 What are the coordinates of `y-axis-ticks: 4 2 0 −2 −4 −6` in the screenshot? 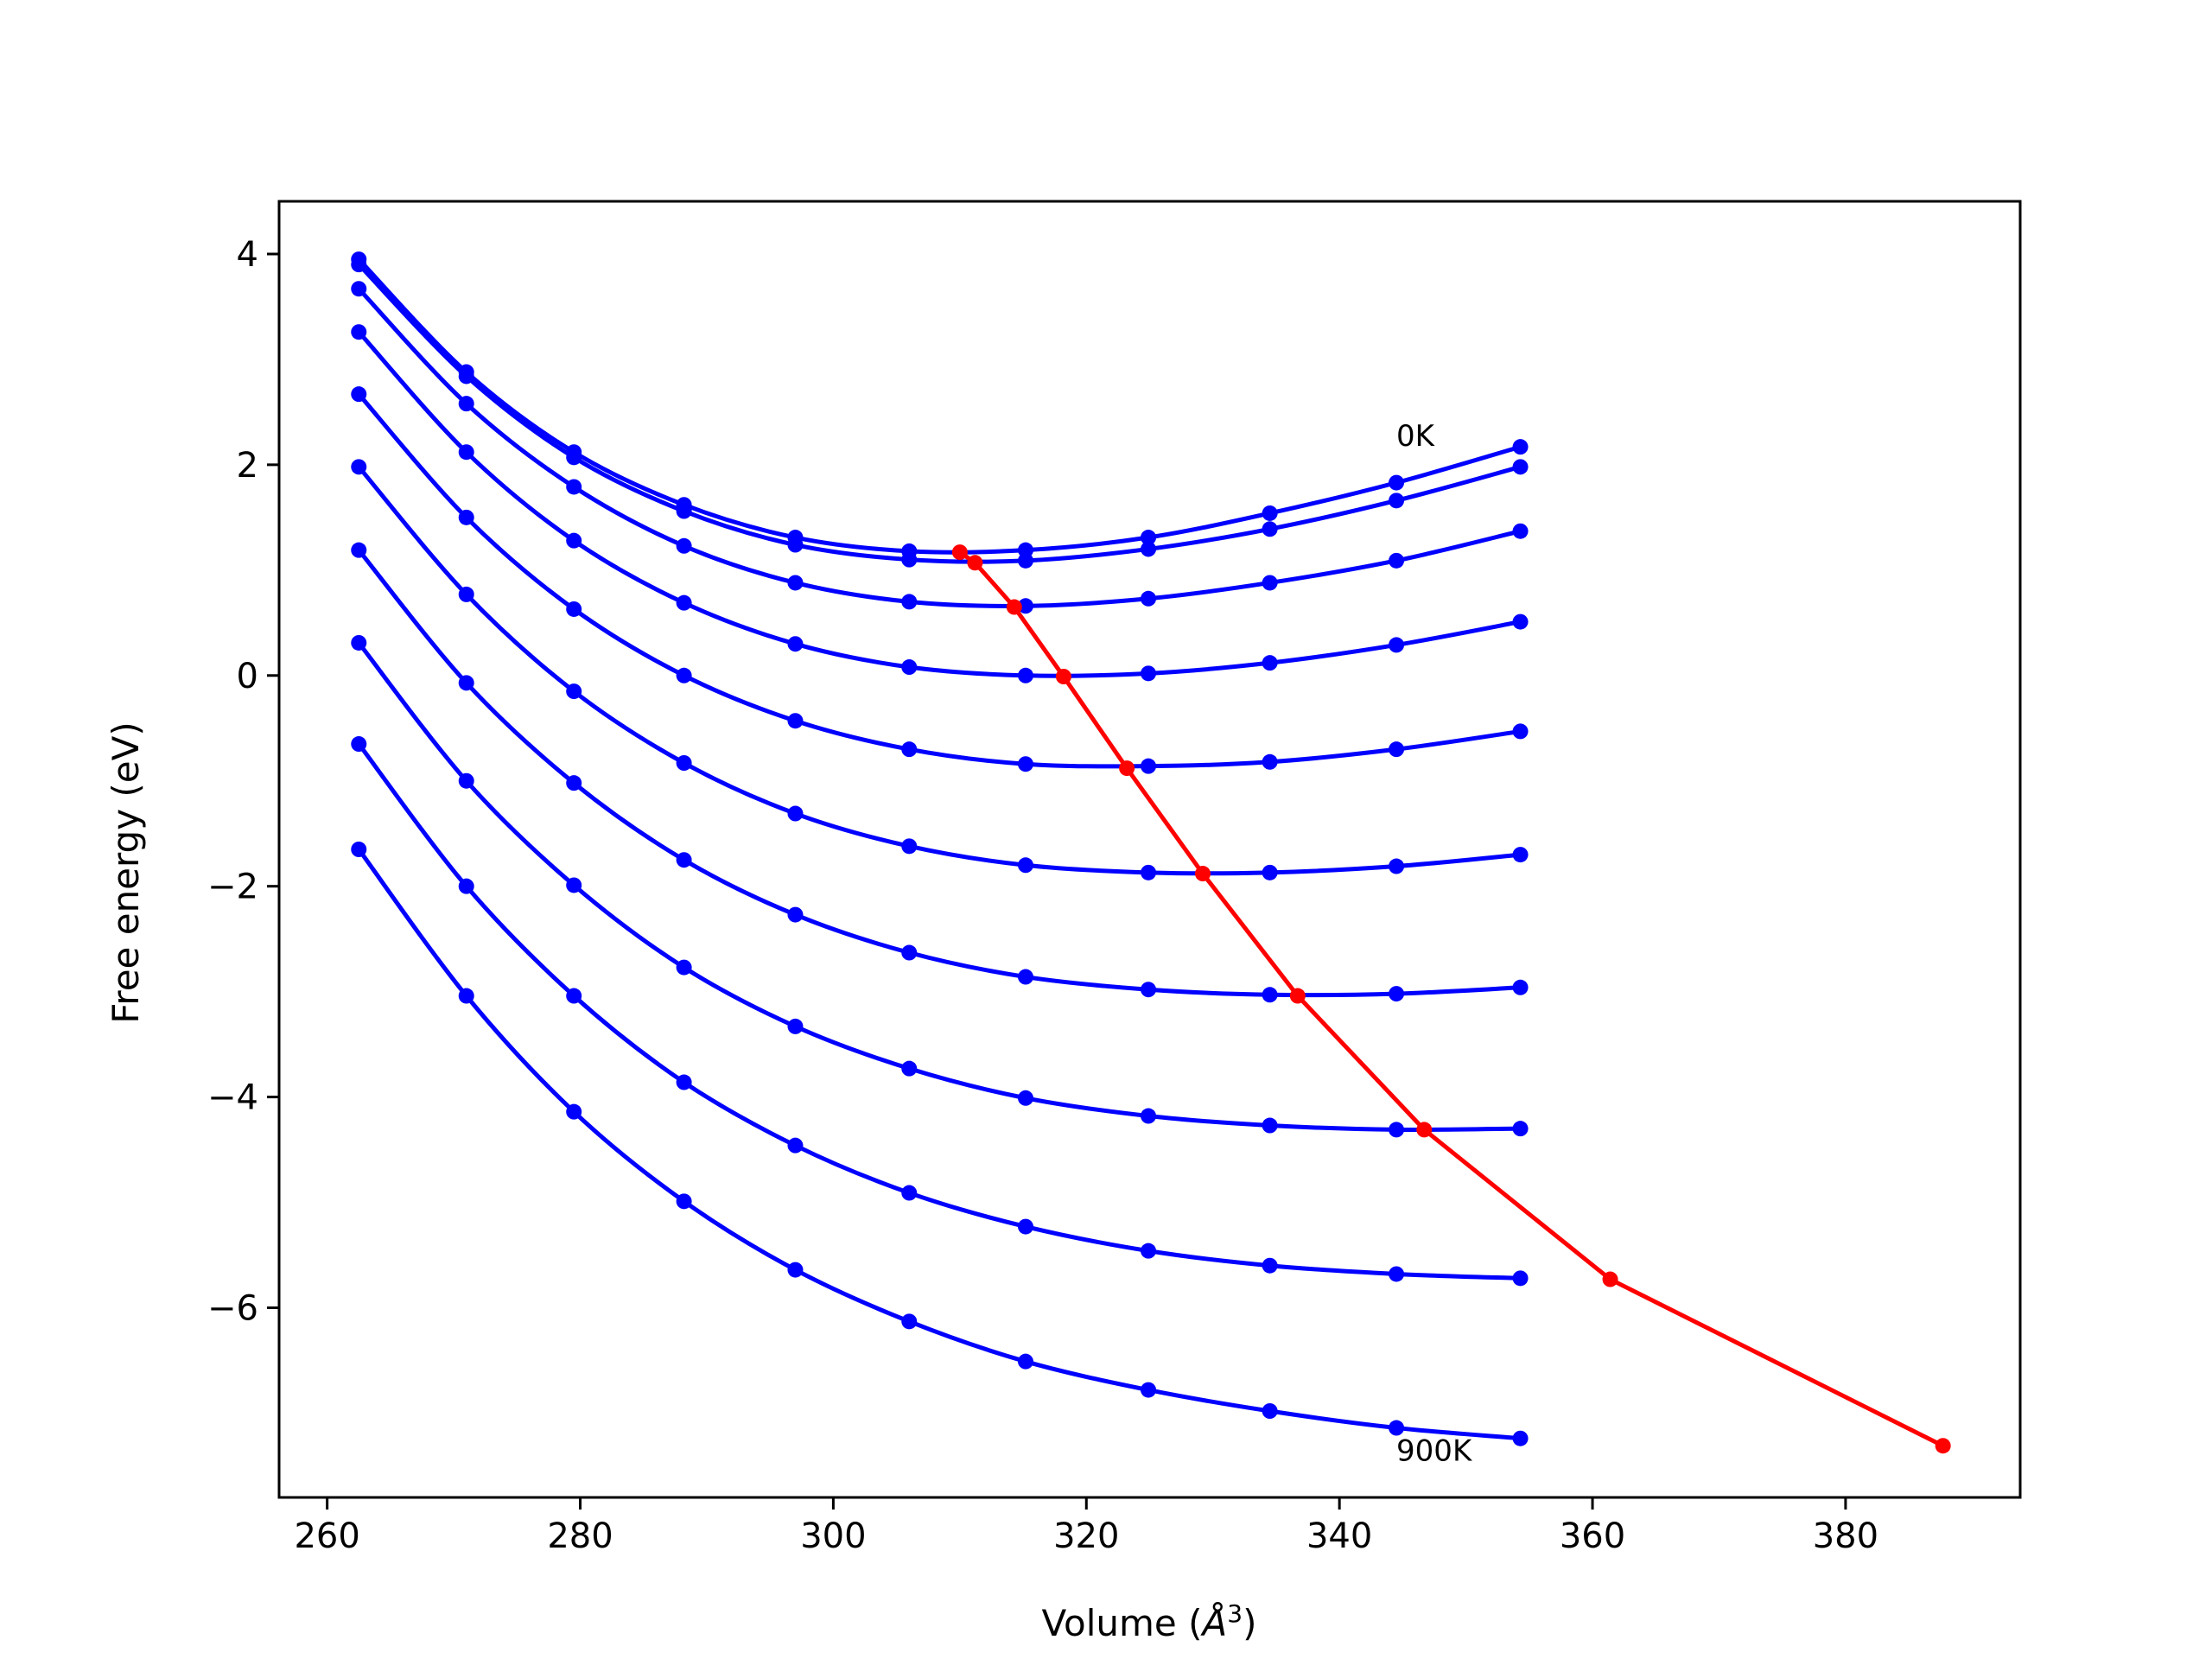 It's located at (243, 781).